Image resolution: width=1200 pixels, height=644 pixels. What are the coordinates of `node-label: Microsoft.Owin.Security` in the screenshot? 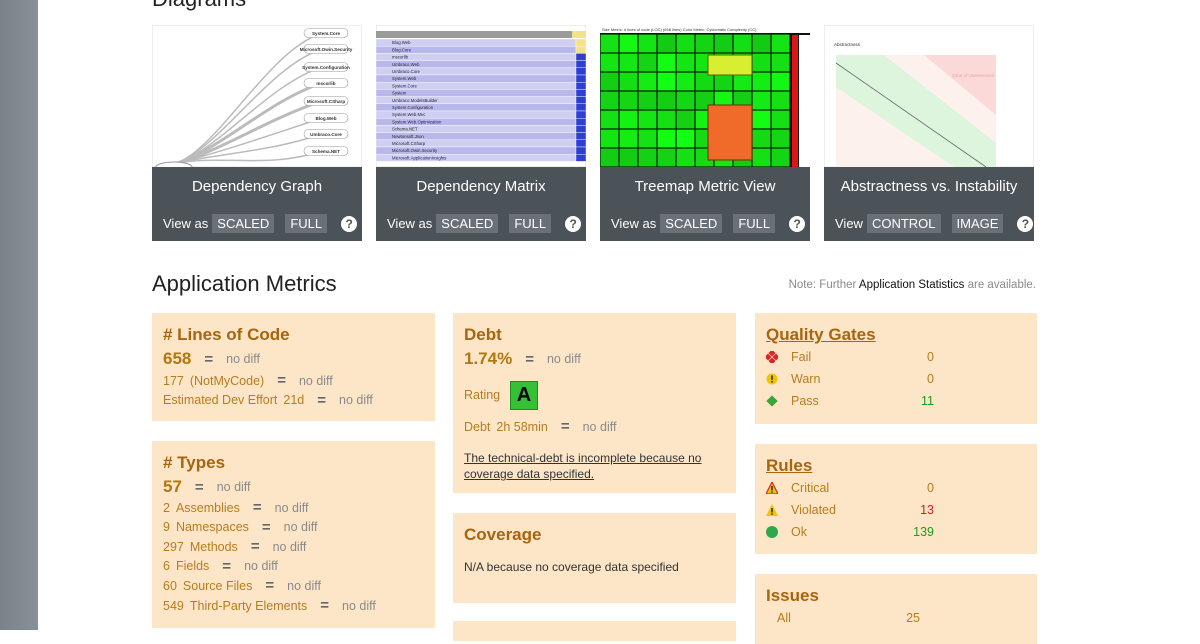 It's located at (326, 49).